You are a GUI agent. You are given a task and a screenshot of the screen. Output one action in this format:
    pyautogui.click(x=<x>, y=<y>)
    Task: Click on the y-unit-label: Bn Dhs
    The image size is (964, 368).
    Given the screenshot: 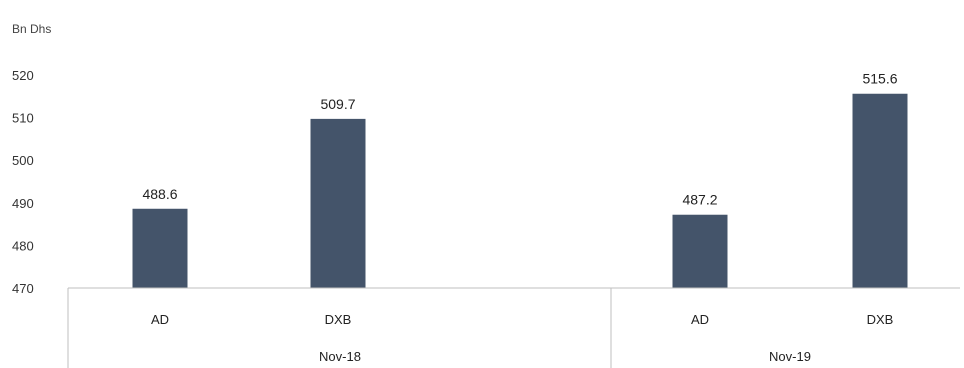 What is the action you would take?
    pyautogui.click(x=31, y=29)
    